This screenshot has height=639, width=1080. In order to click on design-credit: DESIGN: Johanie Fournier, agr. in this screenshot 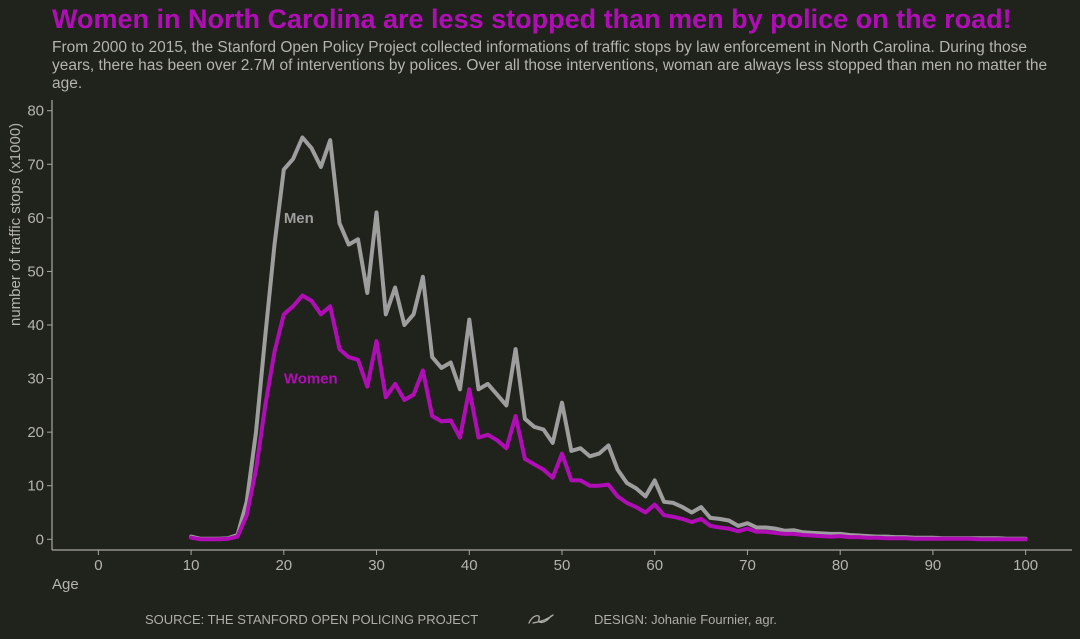, I will do `click(685, 619)`.